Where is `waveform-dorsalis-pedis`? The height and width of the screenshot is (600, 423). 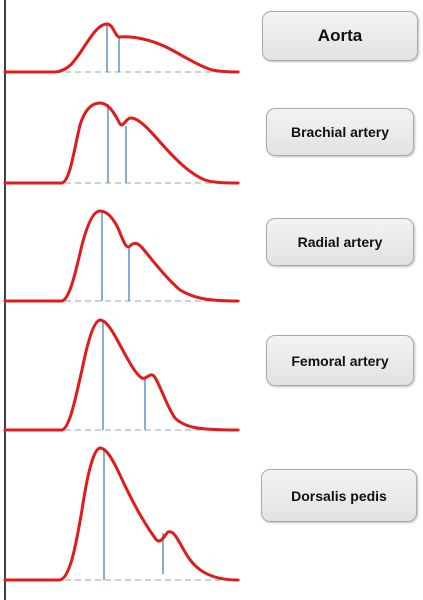 waveform-dorsalis-pedis is located at coordinates (121, 514).